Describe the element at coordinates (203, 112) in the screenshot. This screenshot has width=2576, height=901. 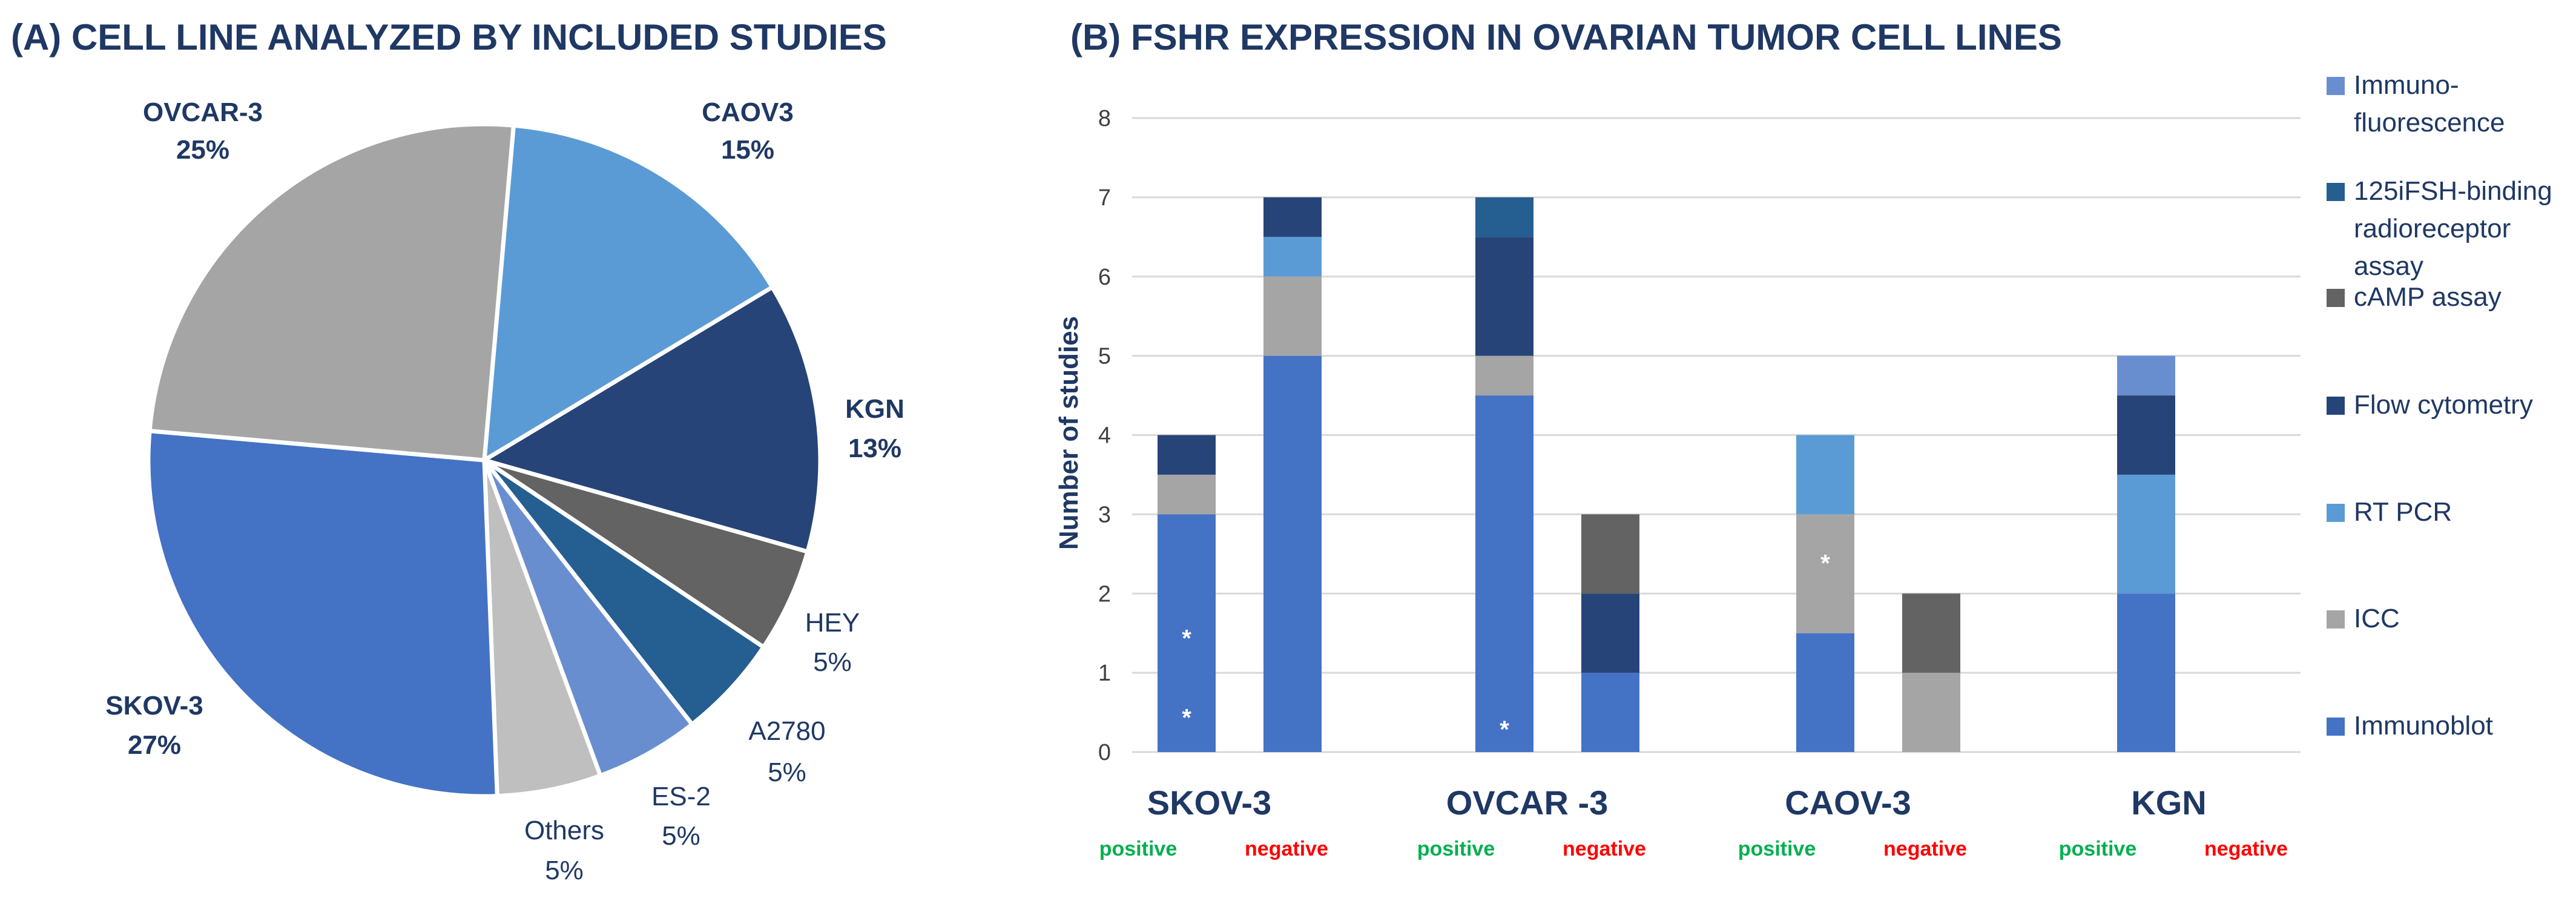
I see `pie-label-ovcar3-name: OVCAR-3` at that location.